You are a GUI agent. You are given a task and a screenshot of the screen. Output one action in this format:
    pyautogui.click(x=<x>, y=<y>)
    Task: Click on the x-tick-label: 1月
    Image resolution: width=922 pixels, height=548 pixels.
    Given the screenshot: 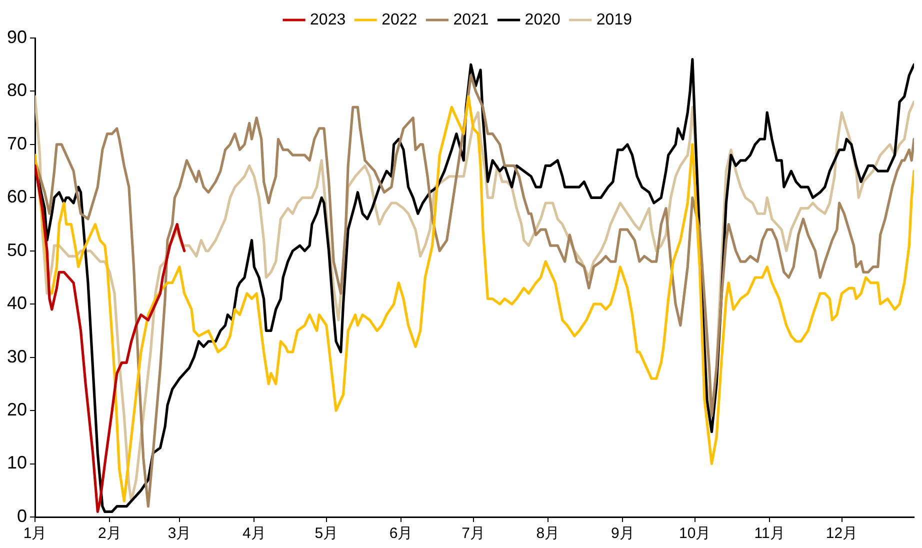 What is the action you would take?
    pyautogui.click(x=35, y=533)
    